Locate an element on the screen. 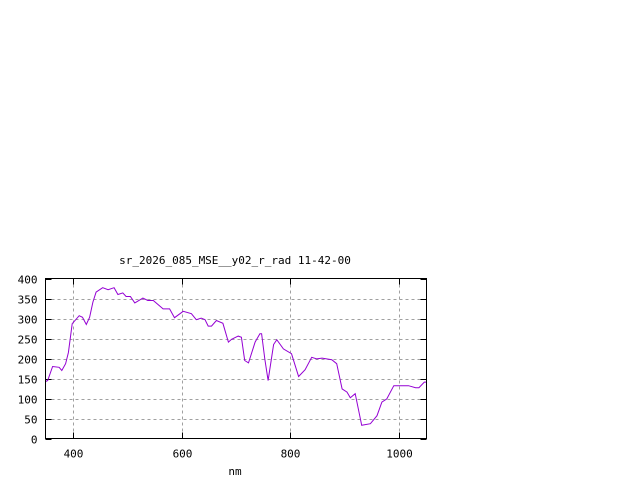 This screenshot has width=640, height=480. x-tick-label: 600 is located at coordinates (183, 454).